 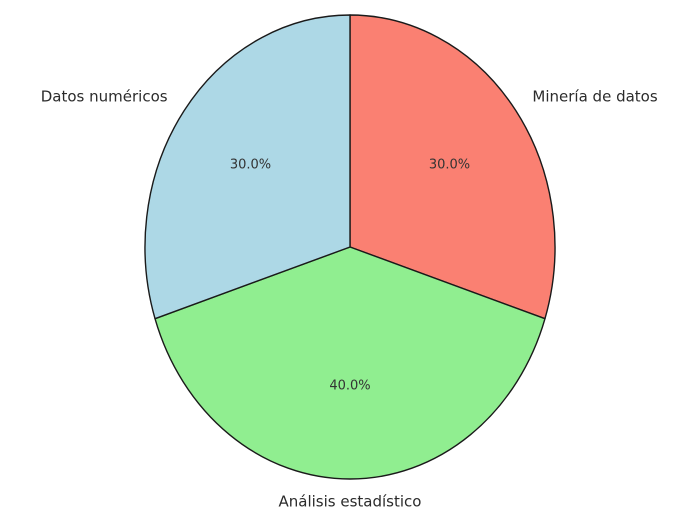 What do you see at coordinates (350, 501) in the screenshot?
I see `category-label-analisis-estadistico: Análisis estadístico` at bounding box center [350, 501].